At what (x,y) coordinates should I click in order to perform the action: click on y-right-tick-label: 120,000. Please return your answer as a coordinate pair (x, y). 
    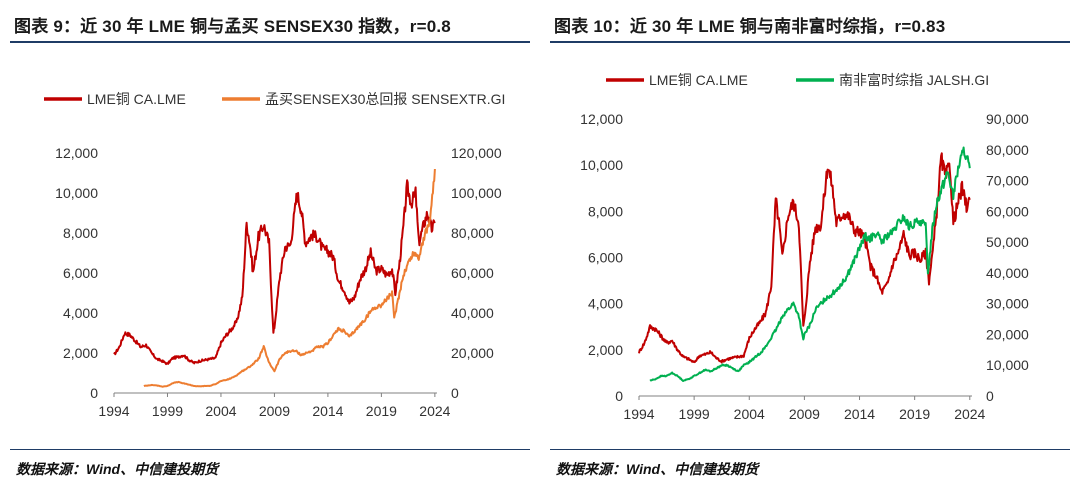
    Looking at the image, I should click on (476, 153).